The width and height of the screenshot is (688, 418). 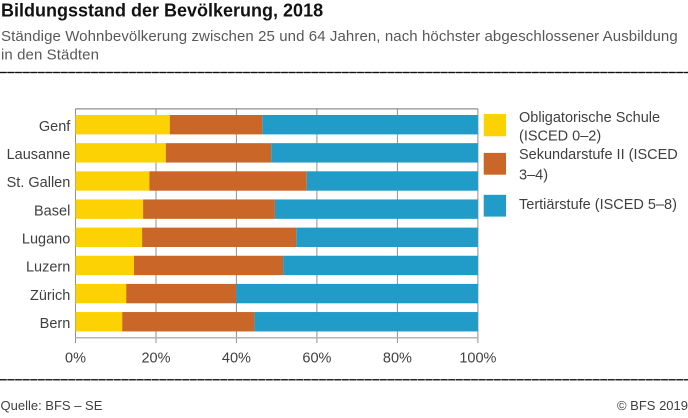 What do you see at coordinates (39, 155) in the screenshot?
I see `svg-text: Lausanne` at bounding box center [39, 155].